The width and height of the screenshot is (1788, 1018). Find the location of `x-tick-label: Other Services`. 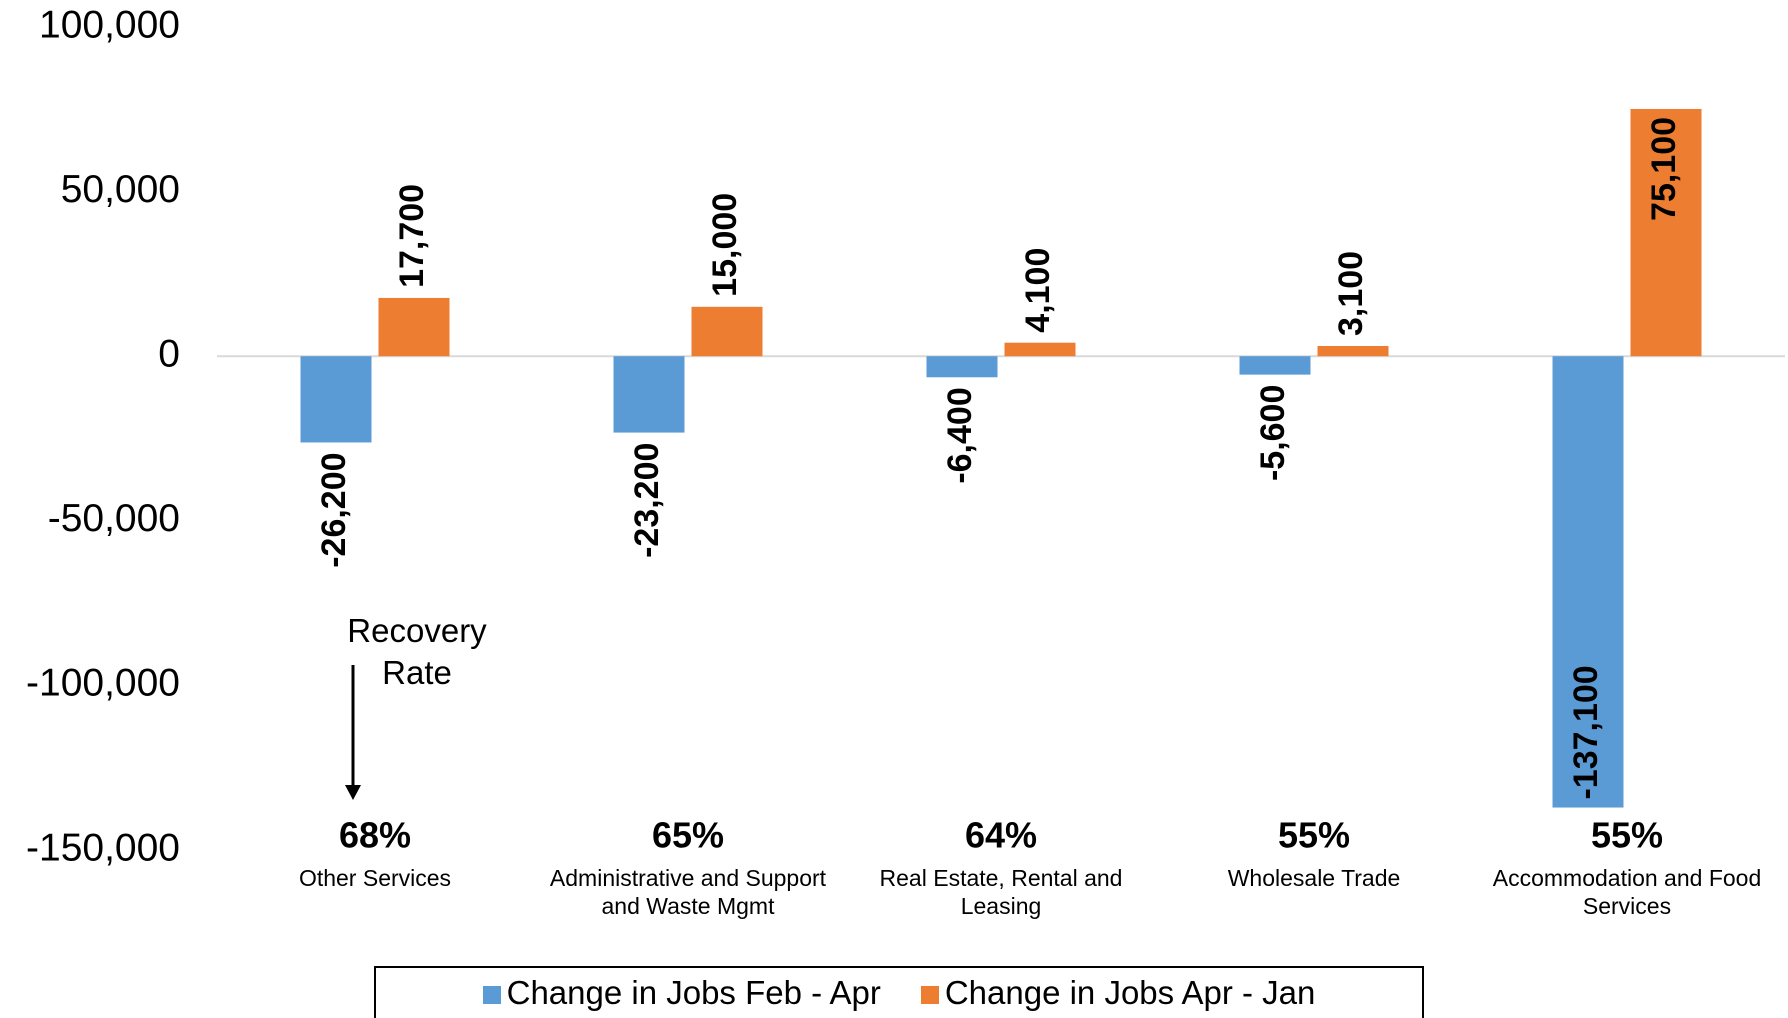

x-tick-label: Other Services is located at coordinates (375, 878).